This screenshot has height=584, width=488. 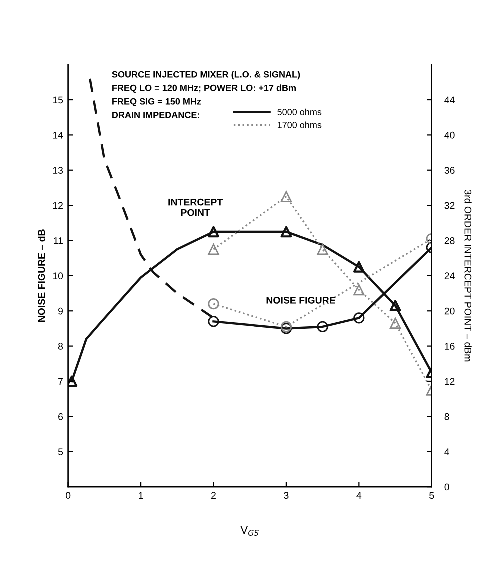 I want to click on y2-tick-label: 20, so click(x=449, y=311).